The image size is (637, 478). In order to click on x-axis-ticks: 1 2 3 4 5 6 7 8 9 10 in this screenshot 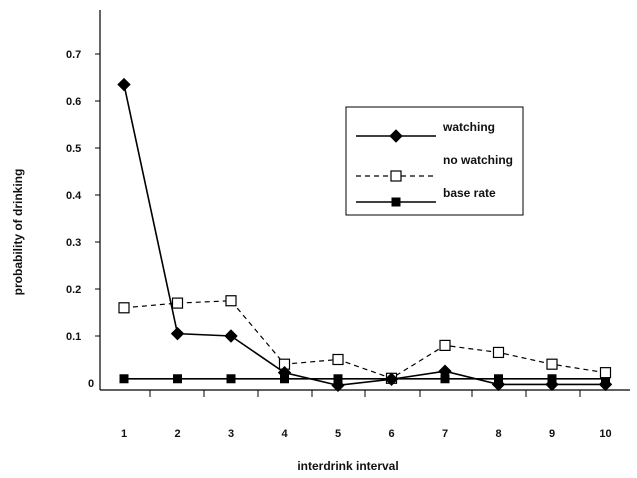, I will do `click(366, 415)`.